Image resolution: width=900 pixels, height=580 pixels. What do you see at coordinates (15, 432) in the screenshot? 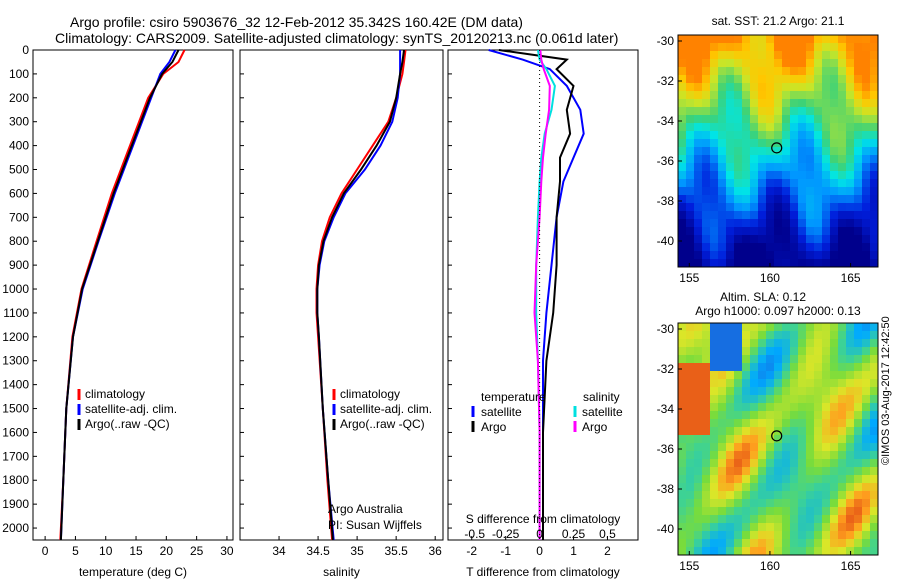
I see `y-tick-label: 1600` at bounding box center [15, 432].